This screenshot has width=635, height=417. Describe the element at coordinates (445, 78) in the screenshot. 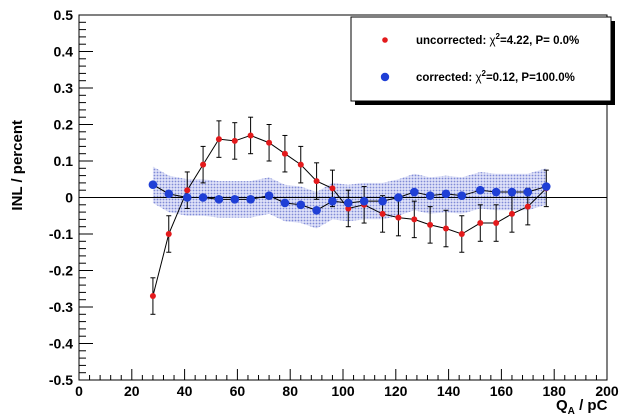

I see `legend-corrected-prefix: corrected:` at that location.